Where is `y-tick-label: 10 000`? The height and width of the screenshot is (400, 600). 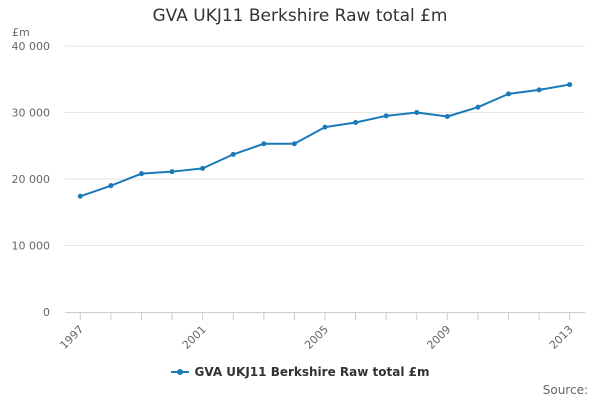 y-tick-label: 10 000 is located at coordinates (31, 246).